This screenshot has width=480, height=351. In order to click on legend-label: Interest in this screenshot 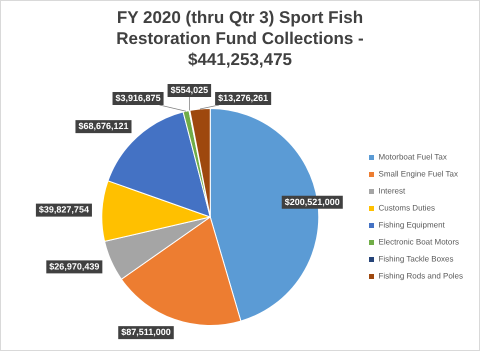, I will do `click(392, 191)`.